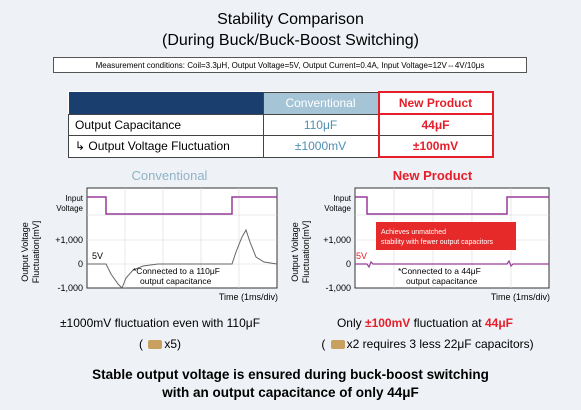  What do you see at coordinates (320, 103) in the screenshot?
I see `header-conventional: Conventional` at bounding box center [320, 103].